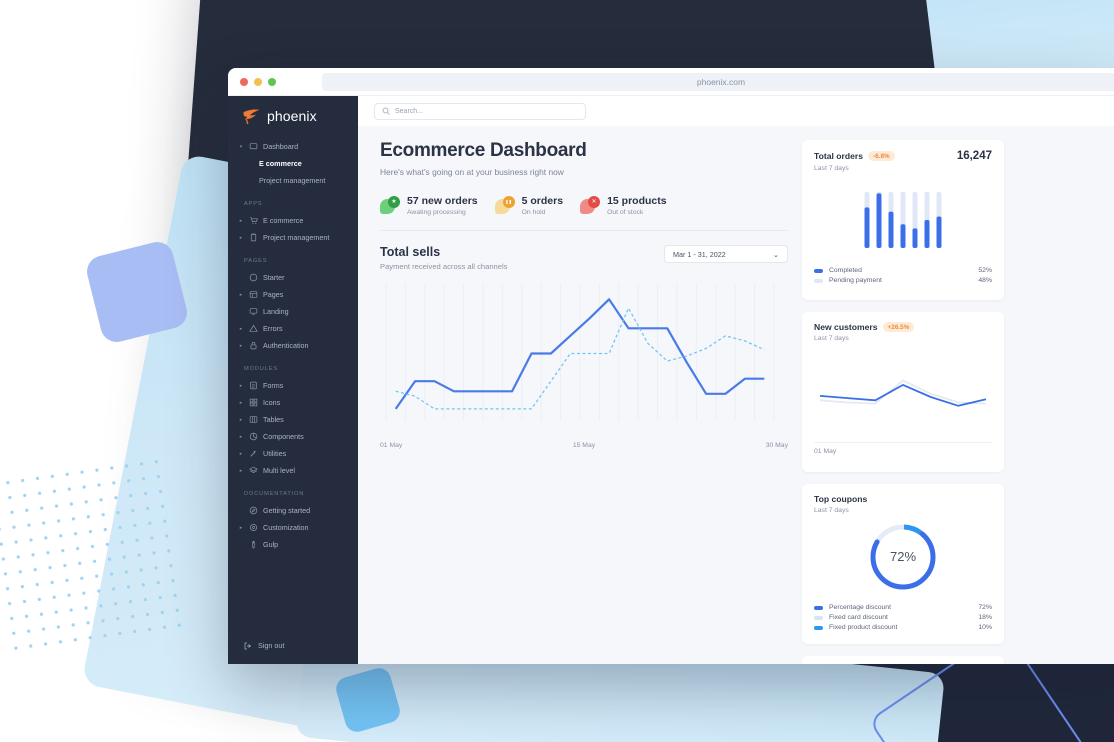 The width and height of the screenshot is (1114, 742). What do you see at coordinates (293, 237) in the screenshot?
I see `sidebar-item-project-management: ▸ Project management` at bounding box center [293, 237].